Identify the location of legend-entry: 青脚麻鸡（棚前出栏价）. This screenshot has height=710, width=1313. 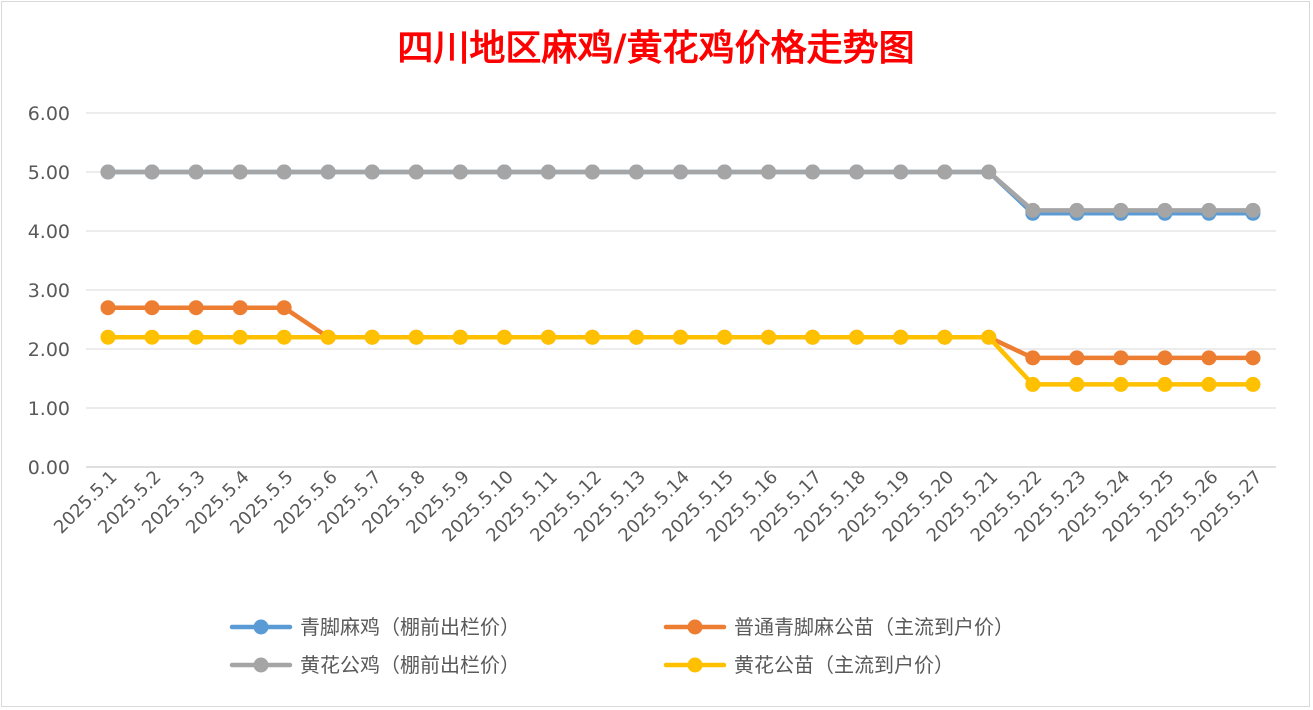
(374, 627).